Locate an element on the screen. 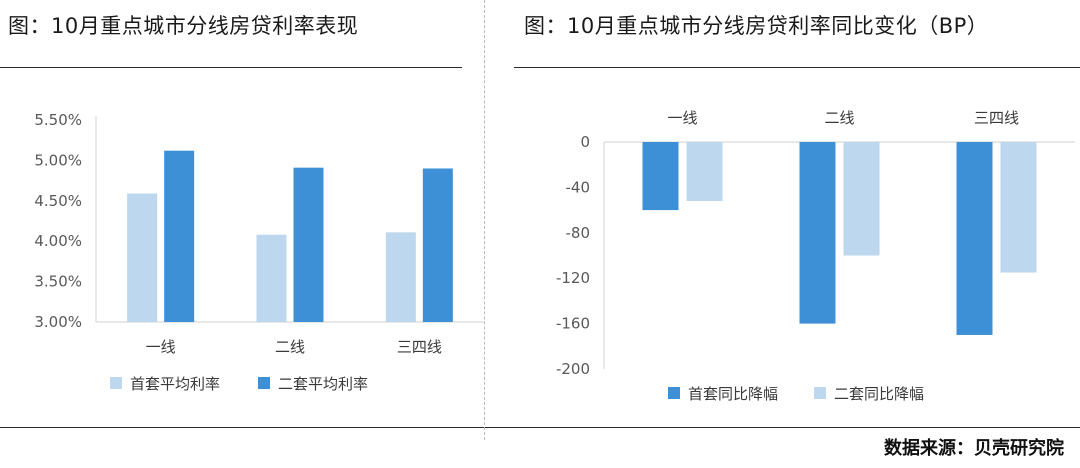 The image size is (1080, 468). left-y-tick-label: 5.00% is located at coordinates (58, 160).